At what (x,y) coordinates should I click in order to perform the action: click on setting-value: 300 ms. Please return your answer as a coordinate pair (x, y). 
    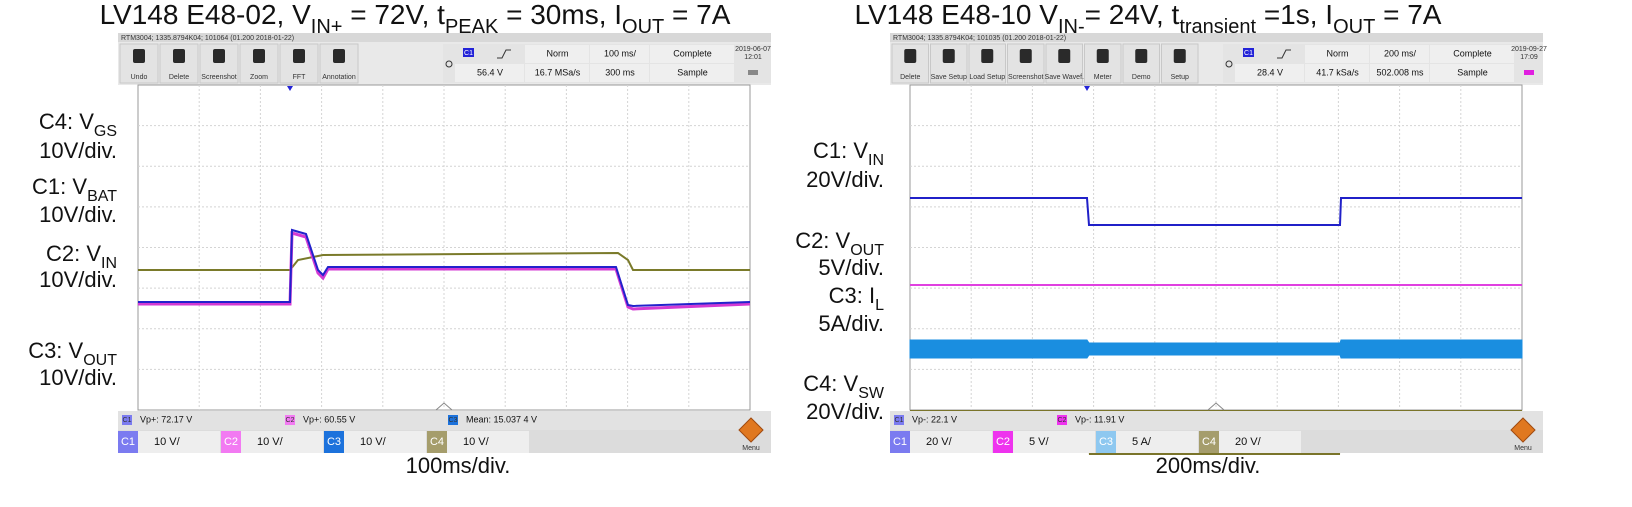
    Looking at the image, I should click on (620, 72).